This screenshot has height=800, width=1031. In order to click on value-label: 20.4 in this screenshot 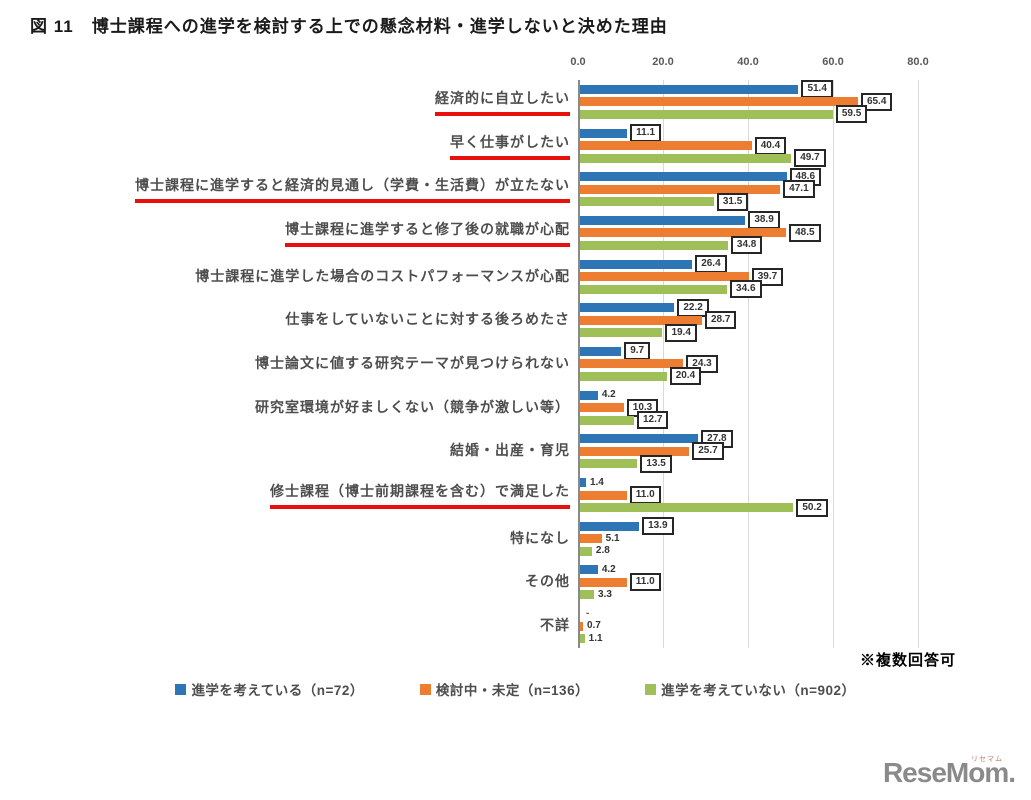, I will do `click(685, 376)`.